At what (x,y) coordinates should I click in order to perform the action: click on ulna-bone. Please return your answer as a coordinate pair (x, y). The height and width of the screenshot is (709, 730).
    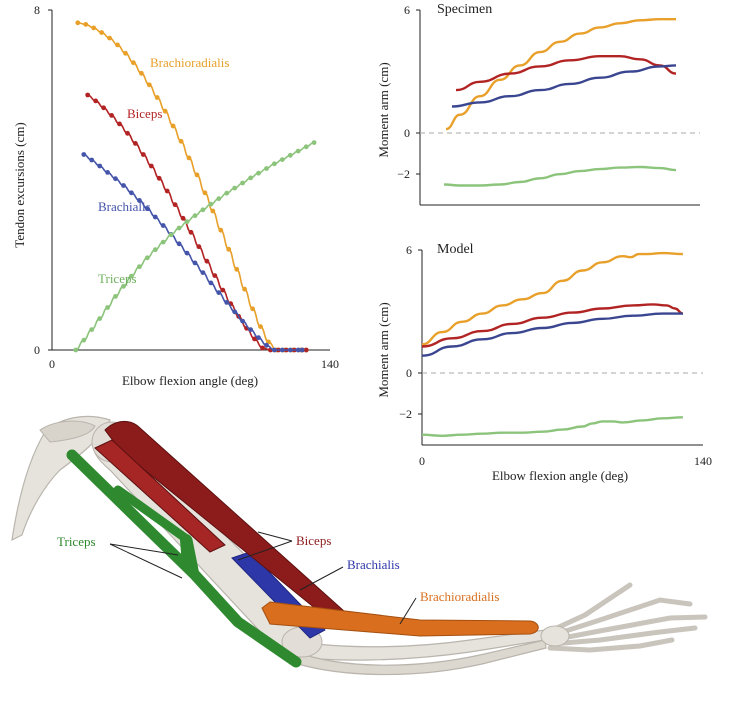
    Looking at the image, I should click on (421, 657).